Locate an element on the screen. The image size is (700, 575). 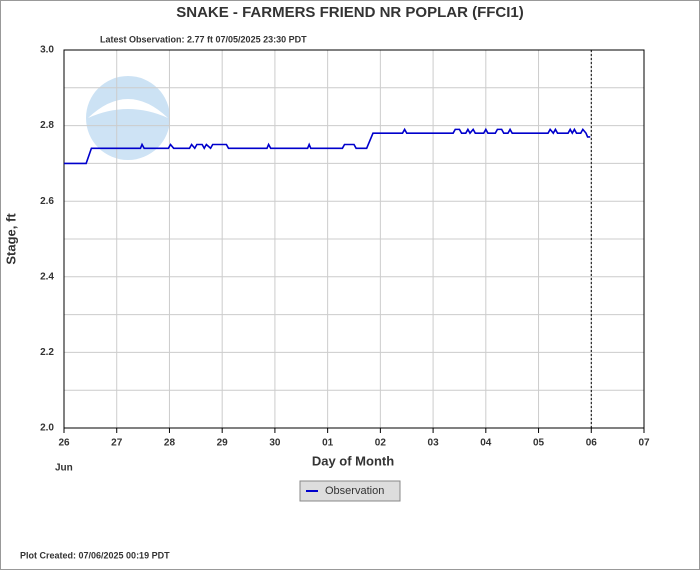
x-tick-label: 02 is located at coordinates (381, 443).